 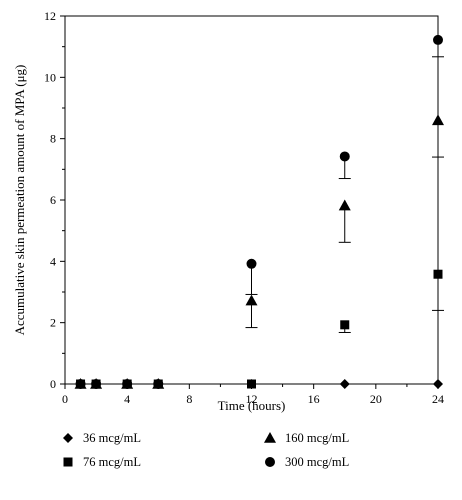 I want to click on x-tick-label: 20, so click(x=376, y=399).